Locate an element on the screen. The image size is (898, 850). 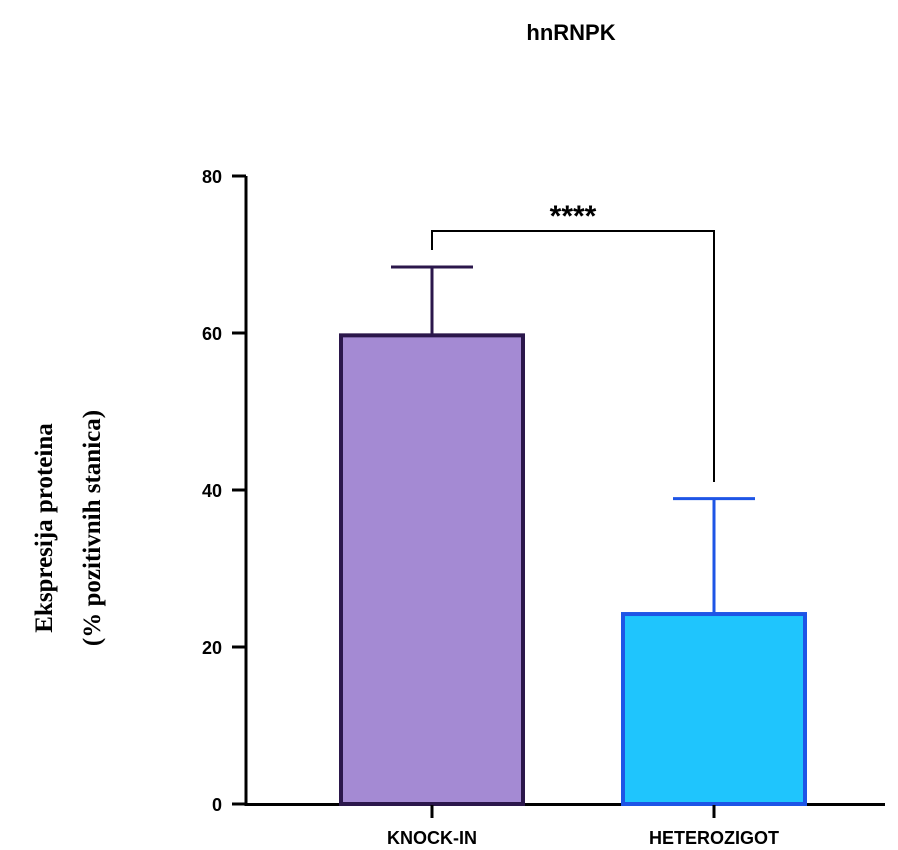
x-tick-label: KNOCK-IN is located at coordinates (432, 838).